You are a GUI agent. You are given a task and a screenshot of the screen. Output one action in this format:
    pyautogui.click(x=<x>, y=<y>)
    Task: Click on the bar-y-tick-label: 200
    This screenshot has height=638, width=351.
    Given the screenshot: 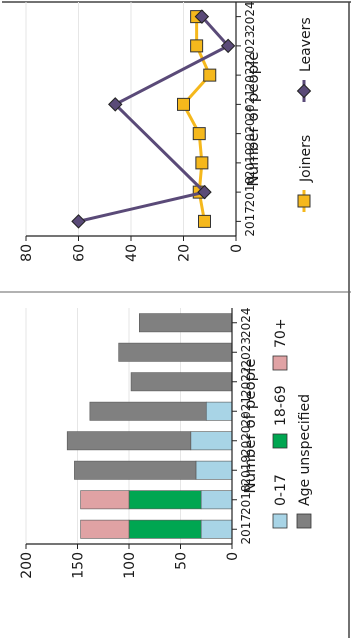 What is the action you would take?
    pyautogui.click(x=27, y=565)
    